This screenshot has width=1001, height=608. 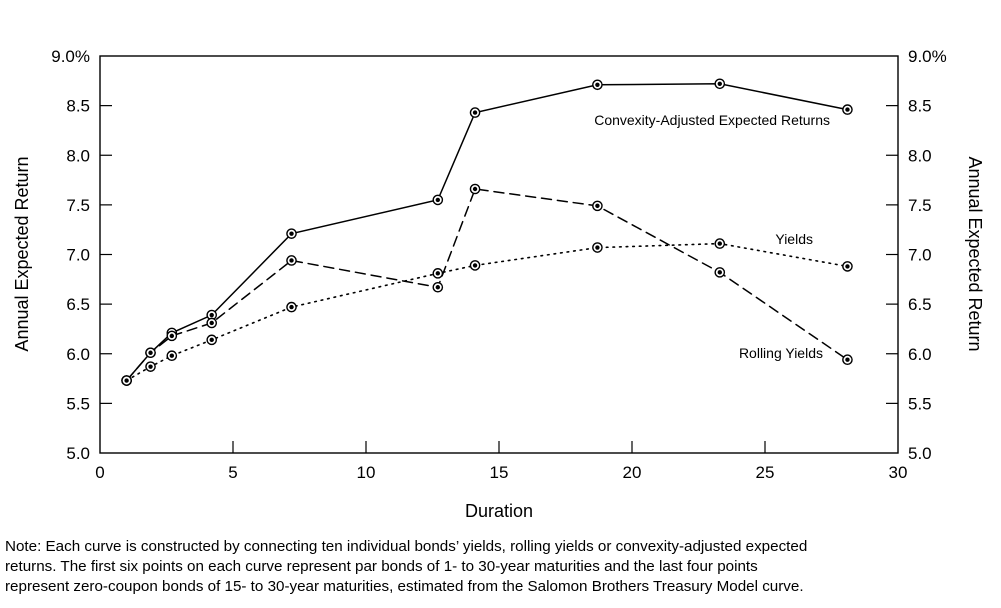 What do you see at coordinates (70, 56) in the screenshot?
I see `y-tick-label-left: 9.0%` at bounding box center [70, 56].